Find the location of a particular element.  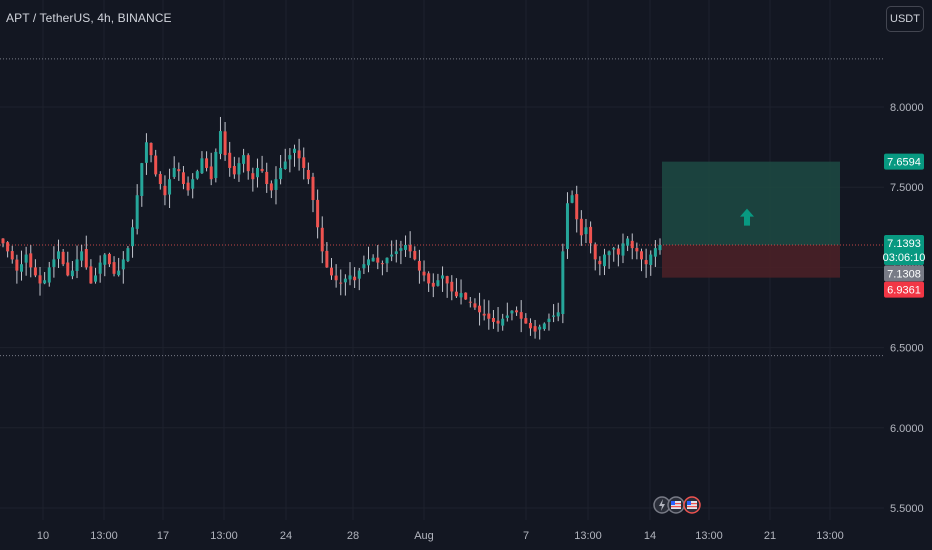

target-price-tag-bg is located at coordinates (904, 161).